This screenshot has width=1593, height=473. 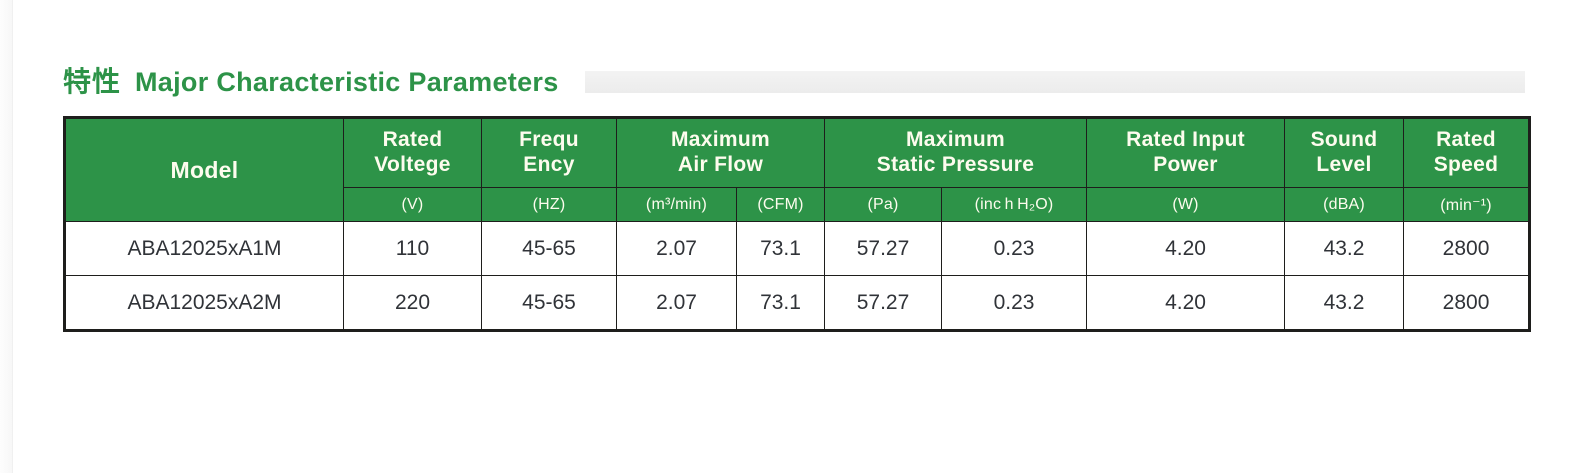 What do you see at coordinates (1344, 204) in the screenshot?
I see `unit-dba: (dBA)` at bounding box center [1344, 204].